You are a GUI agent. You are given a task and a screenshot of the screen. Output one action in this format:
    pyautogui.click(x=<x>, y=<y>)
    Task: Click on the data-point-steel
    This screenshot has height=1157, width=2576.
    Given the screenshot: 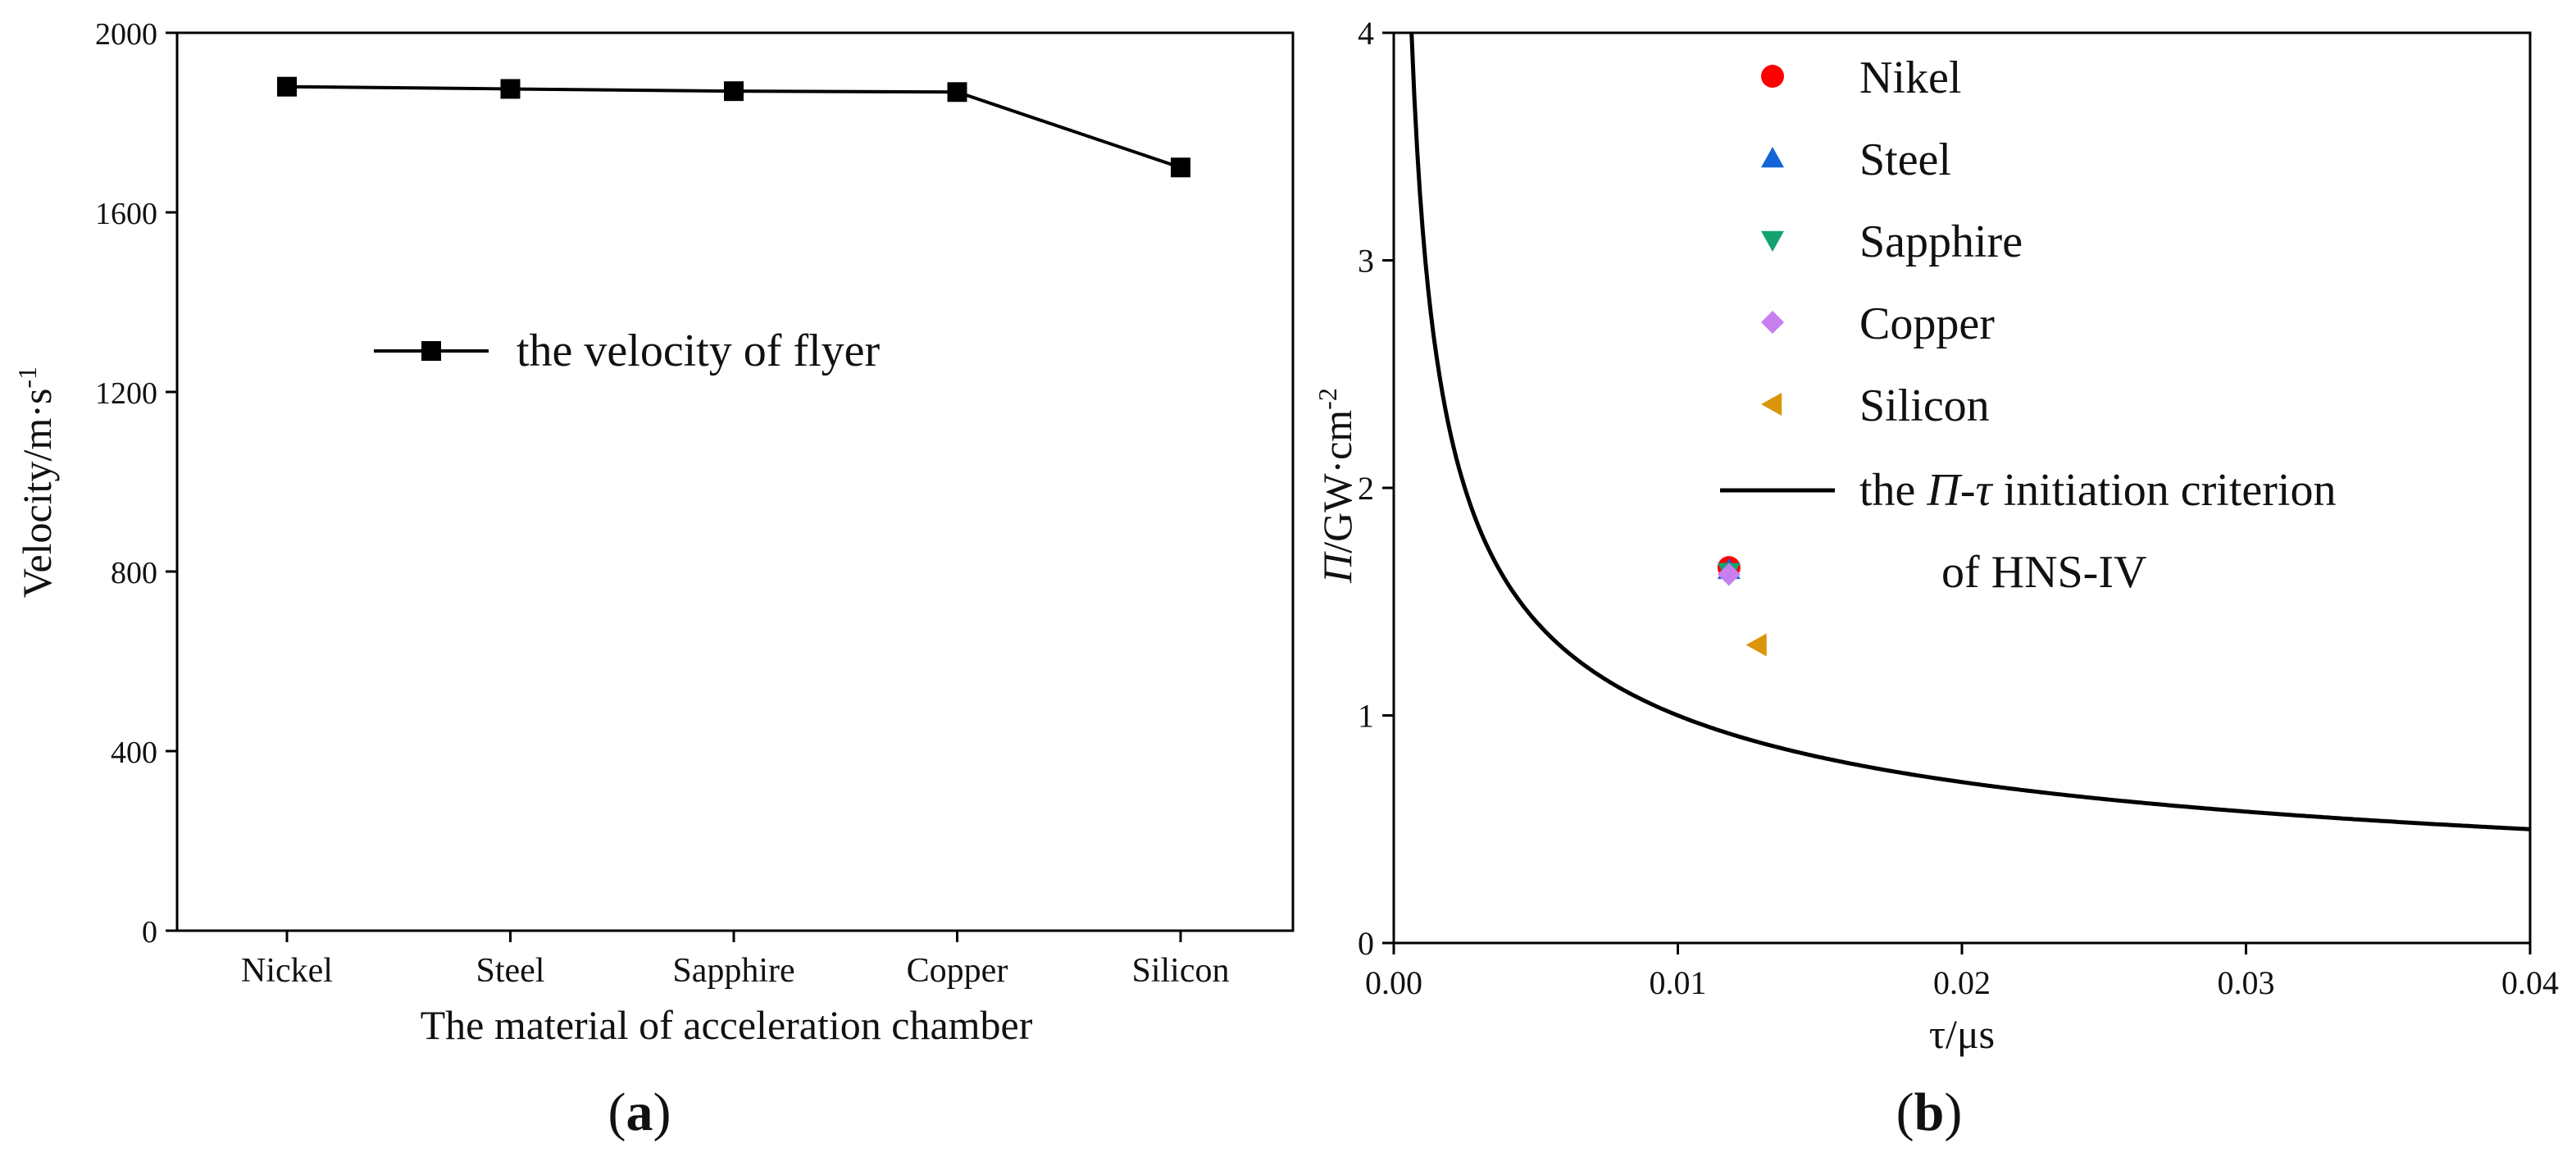 What is the action you would take?
    pyautogui.click(x=511, y=89)
    